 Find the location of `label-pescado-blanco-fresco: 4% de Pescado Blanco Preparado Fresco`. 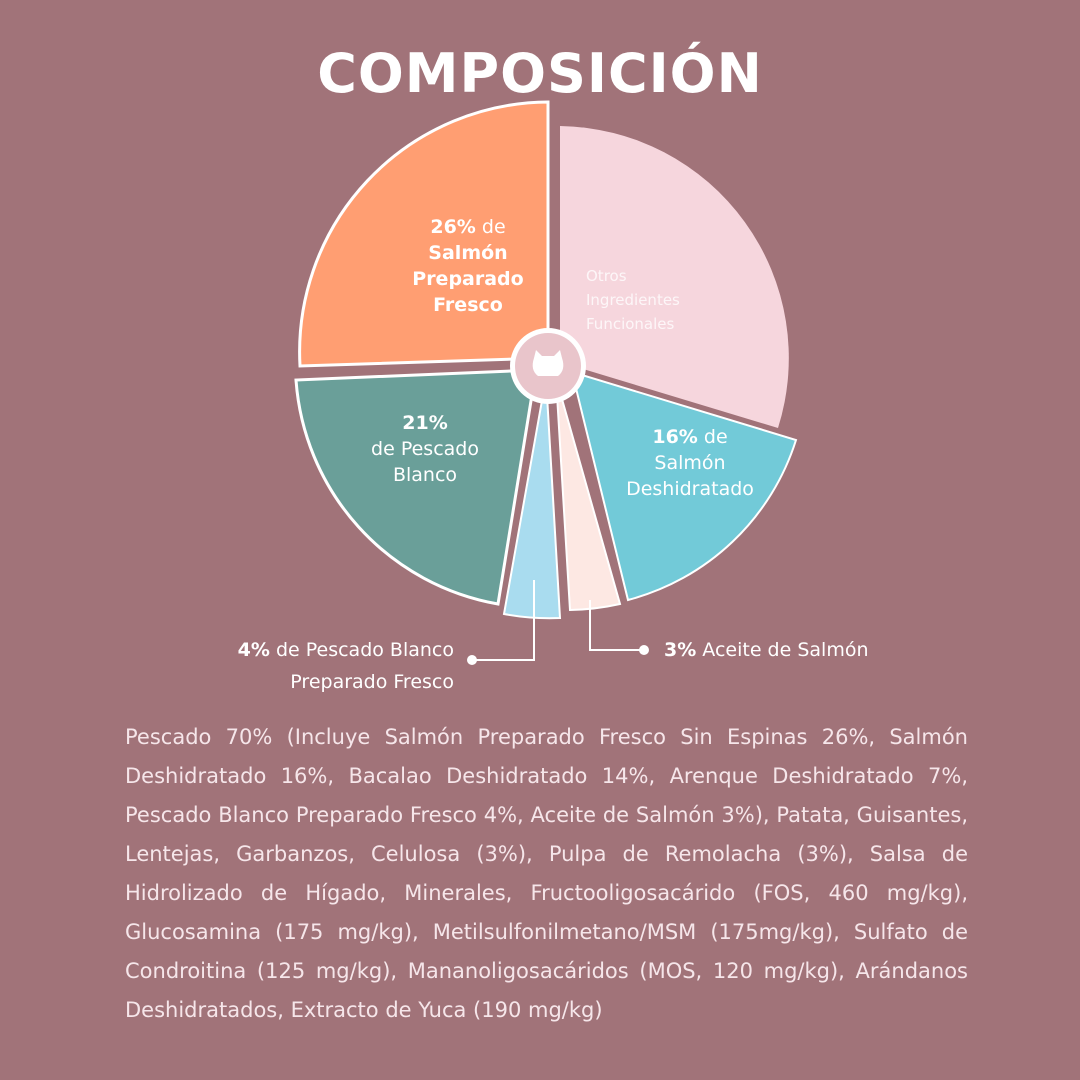

label-pescado-blanco-fresco: 4% de Pescado Blanco Preparado Fresco is located at coordinates (345, 666).